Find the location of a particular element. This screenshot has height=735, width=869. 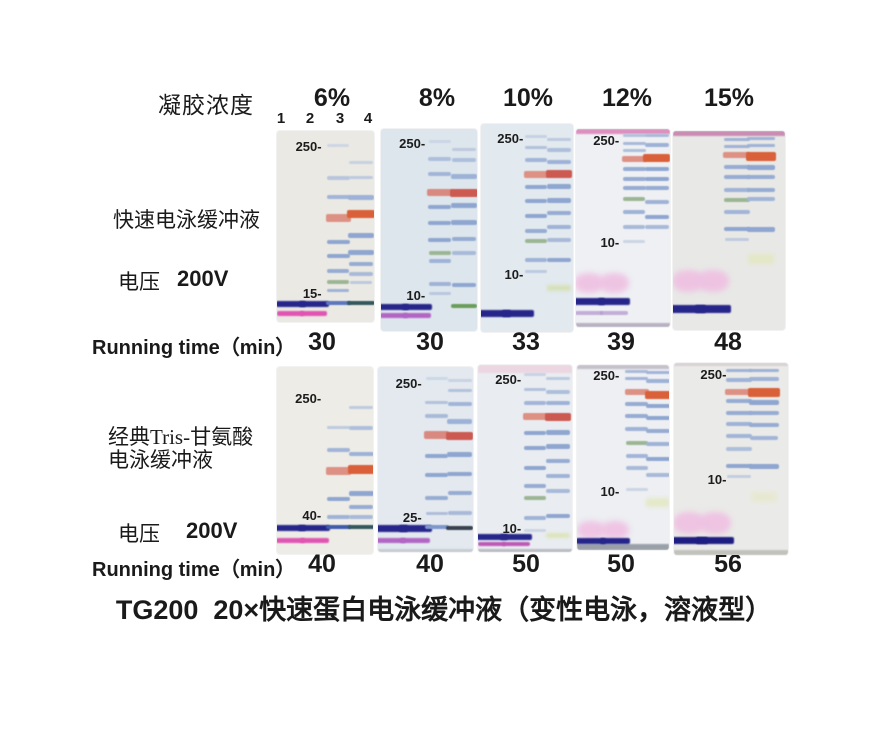

gel-photo-row1-6%: 250- 15- is located at coordinates (325, 226).